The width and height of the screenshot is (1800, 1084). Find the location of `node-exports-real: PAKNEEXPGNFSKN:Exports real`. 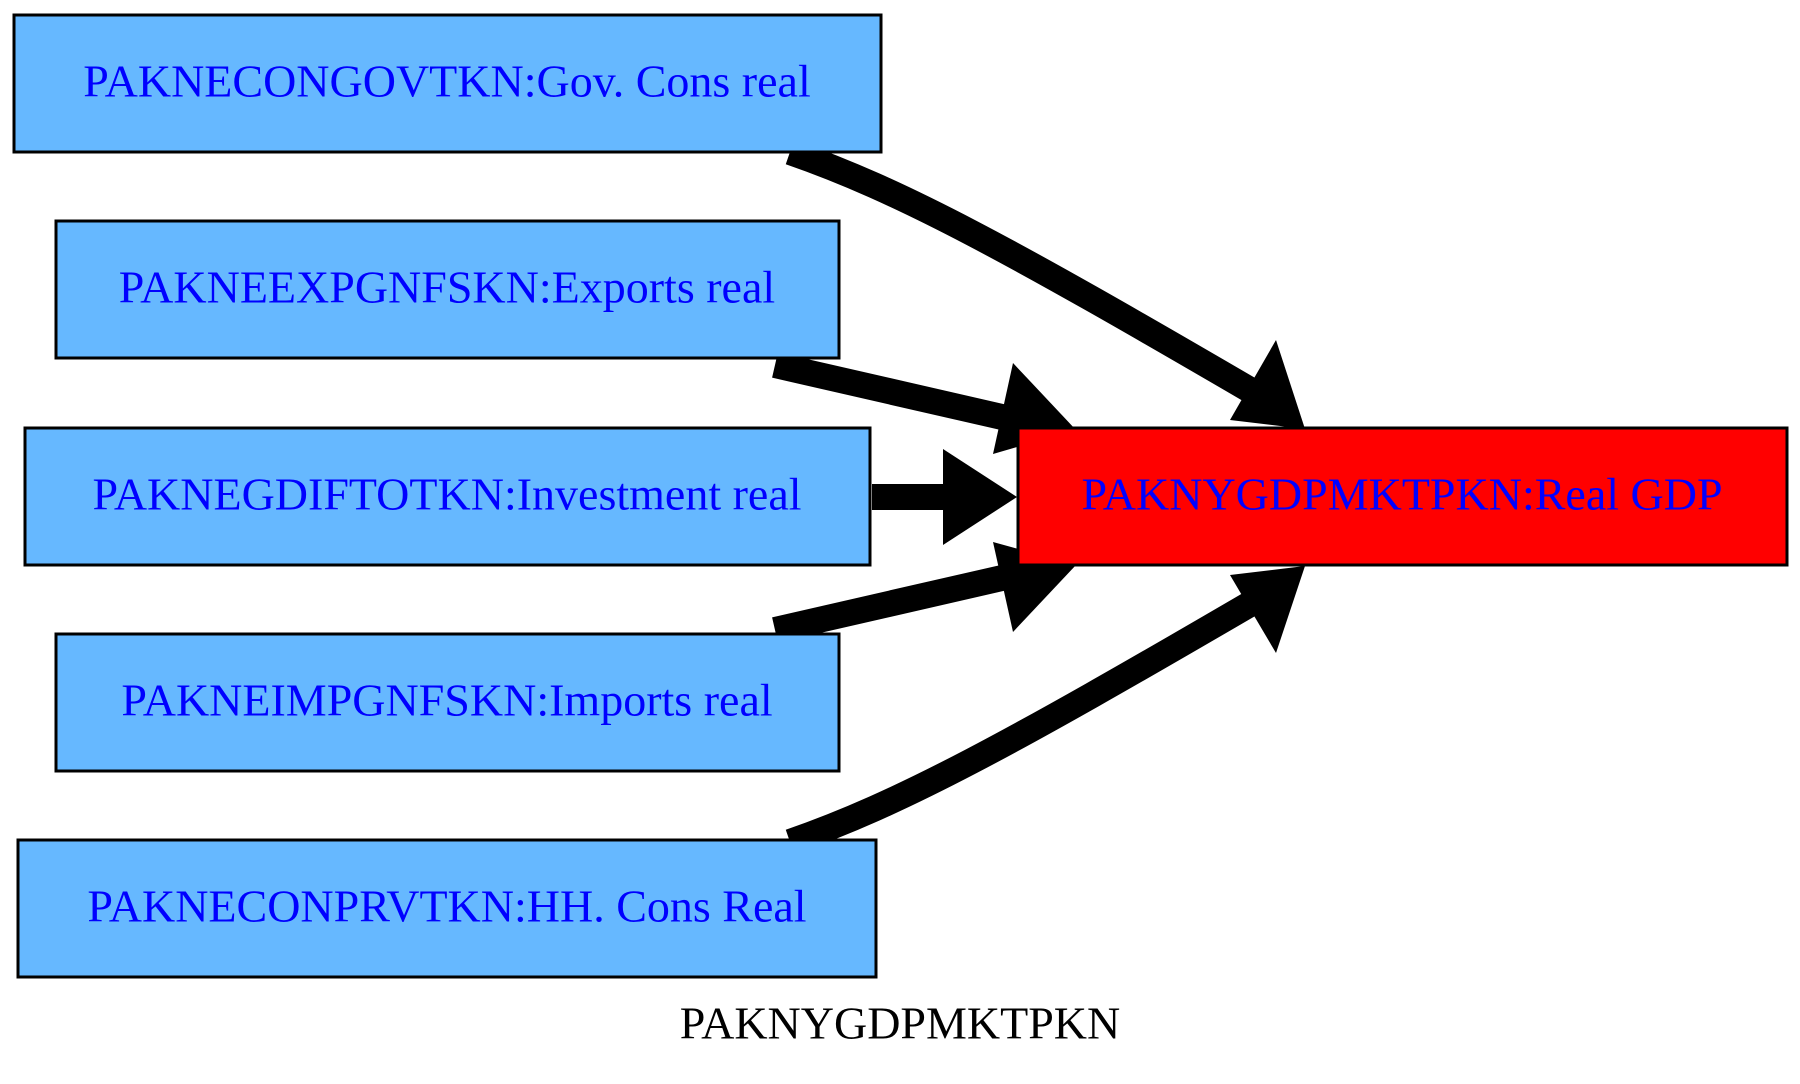

node-exports-real: PAKNEEXPGNFSKN:Exports real is located at coordinates (447, 289).